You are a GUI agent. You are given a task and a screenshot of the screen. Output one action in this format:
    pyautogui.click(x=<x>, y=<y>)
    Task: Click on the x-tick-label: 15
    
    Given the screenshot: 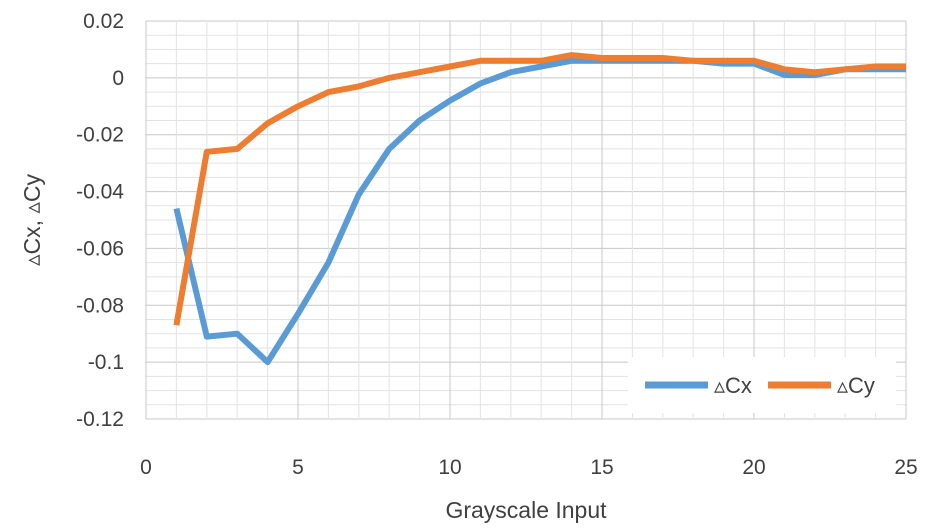 What is the action you would take?
    pyautogui.click(x=601, y=467)
    